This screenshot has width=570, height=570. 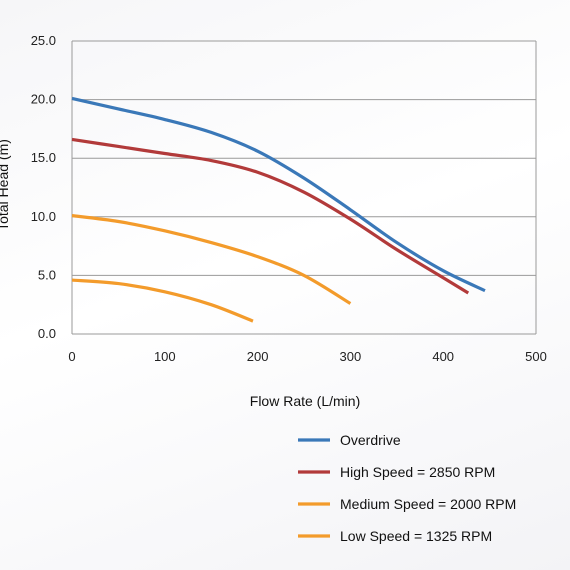 What do you see at coordinates (47, 274) in the screenshot?
I see `y-tick-label: 5.0` at bounding box center [47, 274].